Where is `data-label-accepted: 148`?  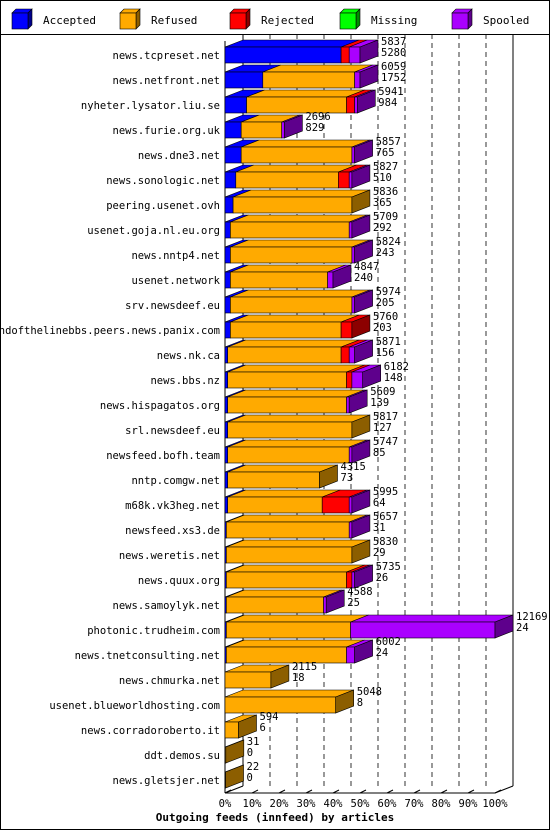
data-label-accepted: 148 is located at coordinates (393, 378).